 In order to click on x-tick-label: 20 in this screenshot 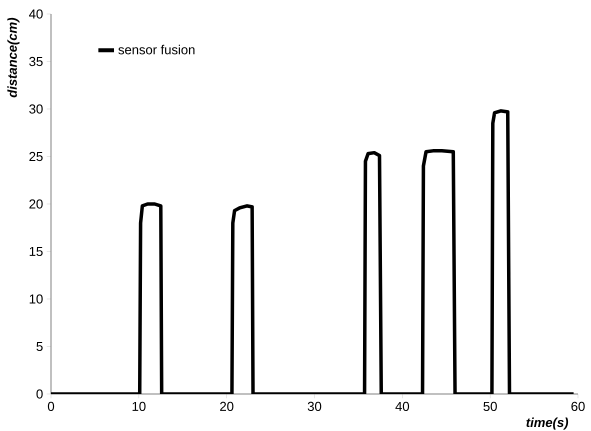, I will do `click(227, 407)`.